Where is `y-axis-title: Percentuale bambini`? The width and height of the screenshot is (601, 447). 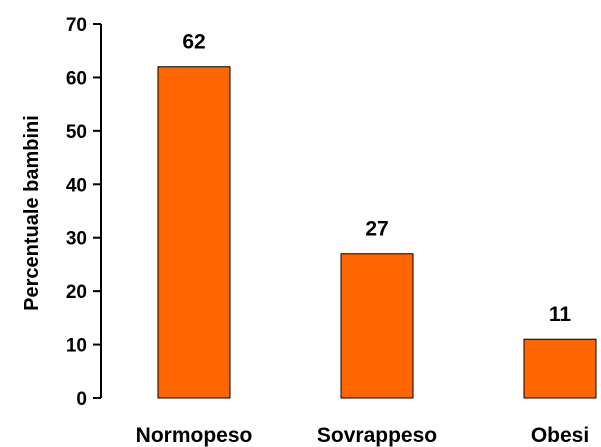 y-axis-title: Percentuale bambini is located at coordinates (32, 213).